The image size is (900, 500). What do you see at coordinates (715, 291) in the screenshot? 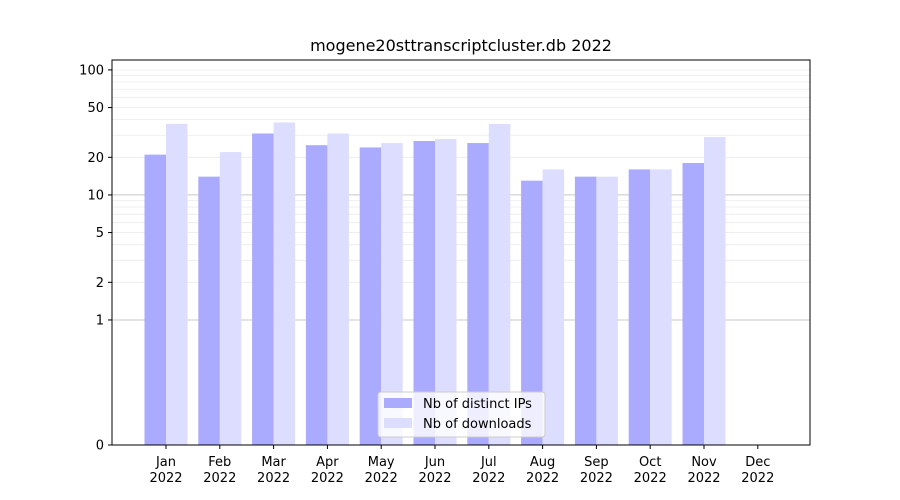
I see `bar-downloads-nov` at bounding box center [715, 291].